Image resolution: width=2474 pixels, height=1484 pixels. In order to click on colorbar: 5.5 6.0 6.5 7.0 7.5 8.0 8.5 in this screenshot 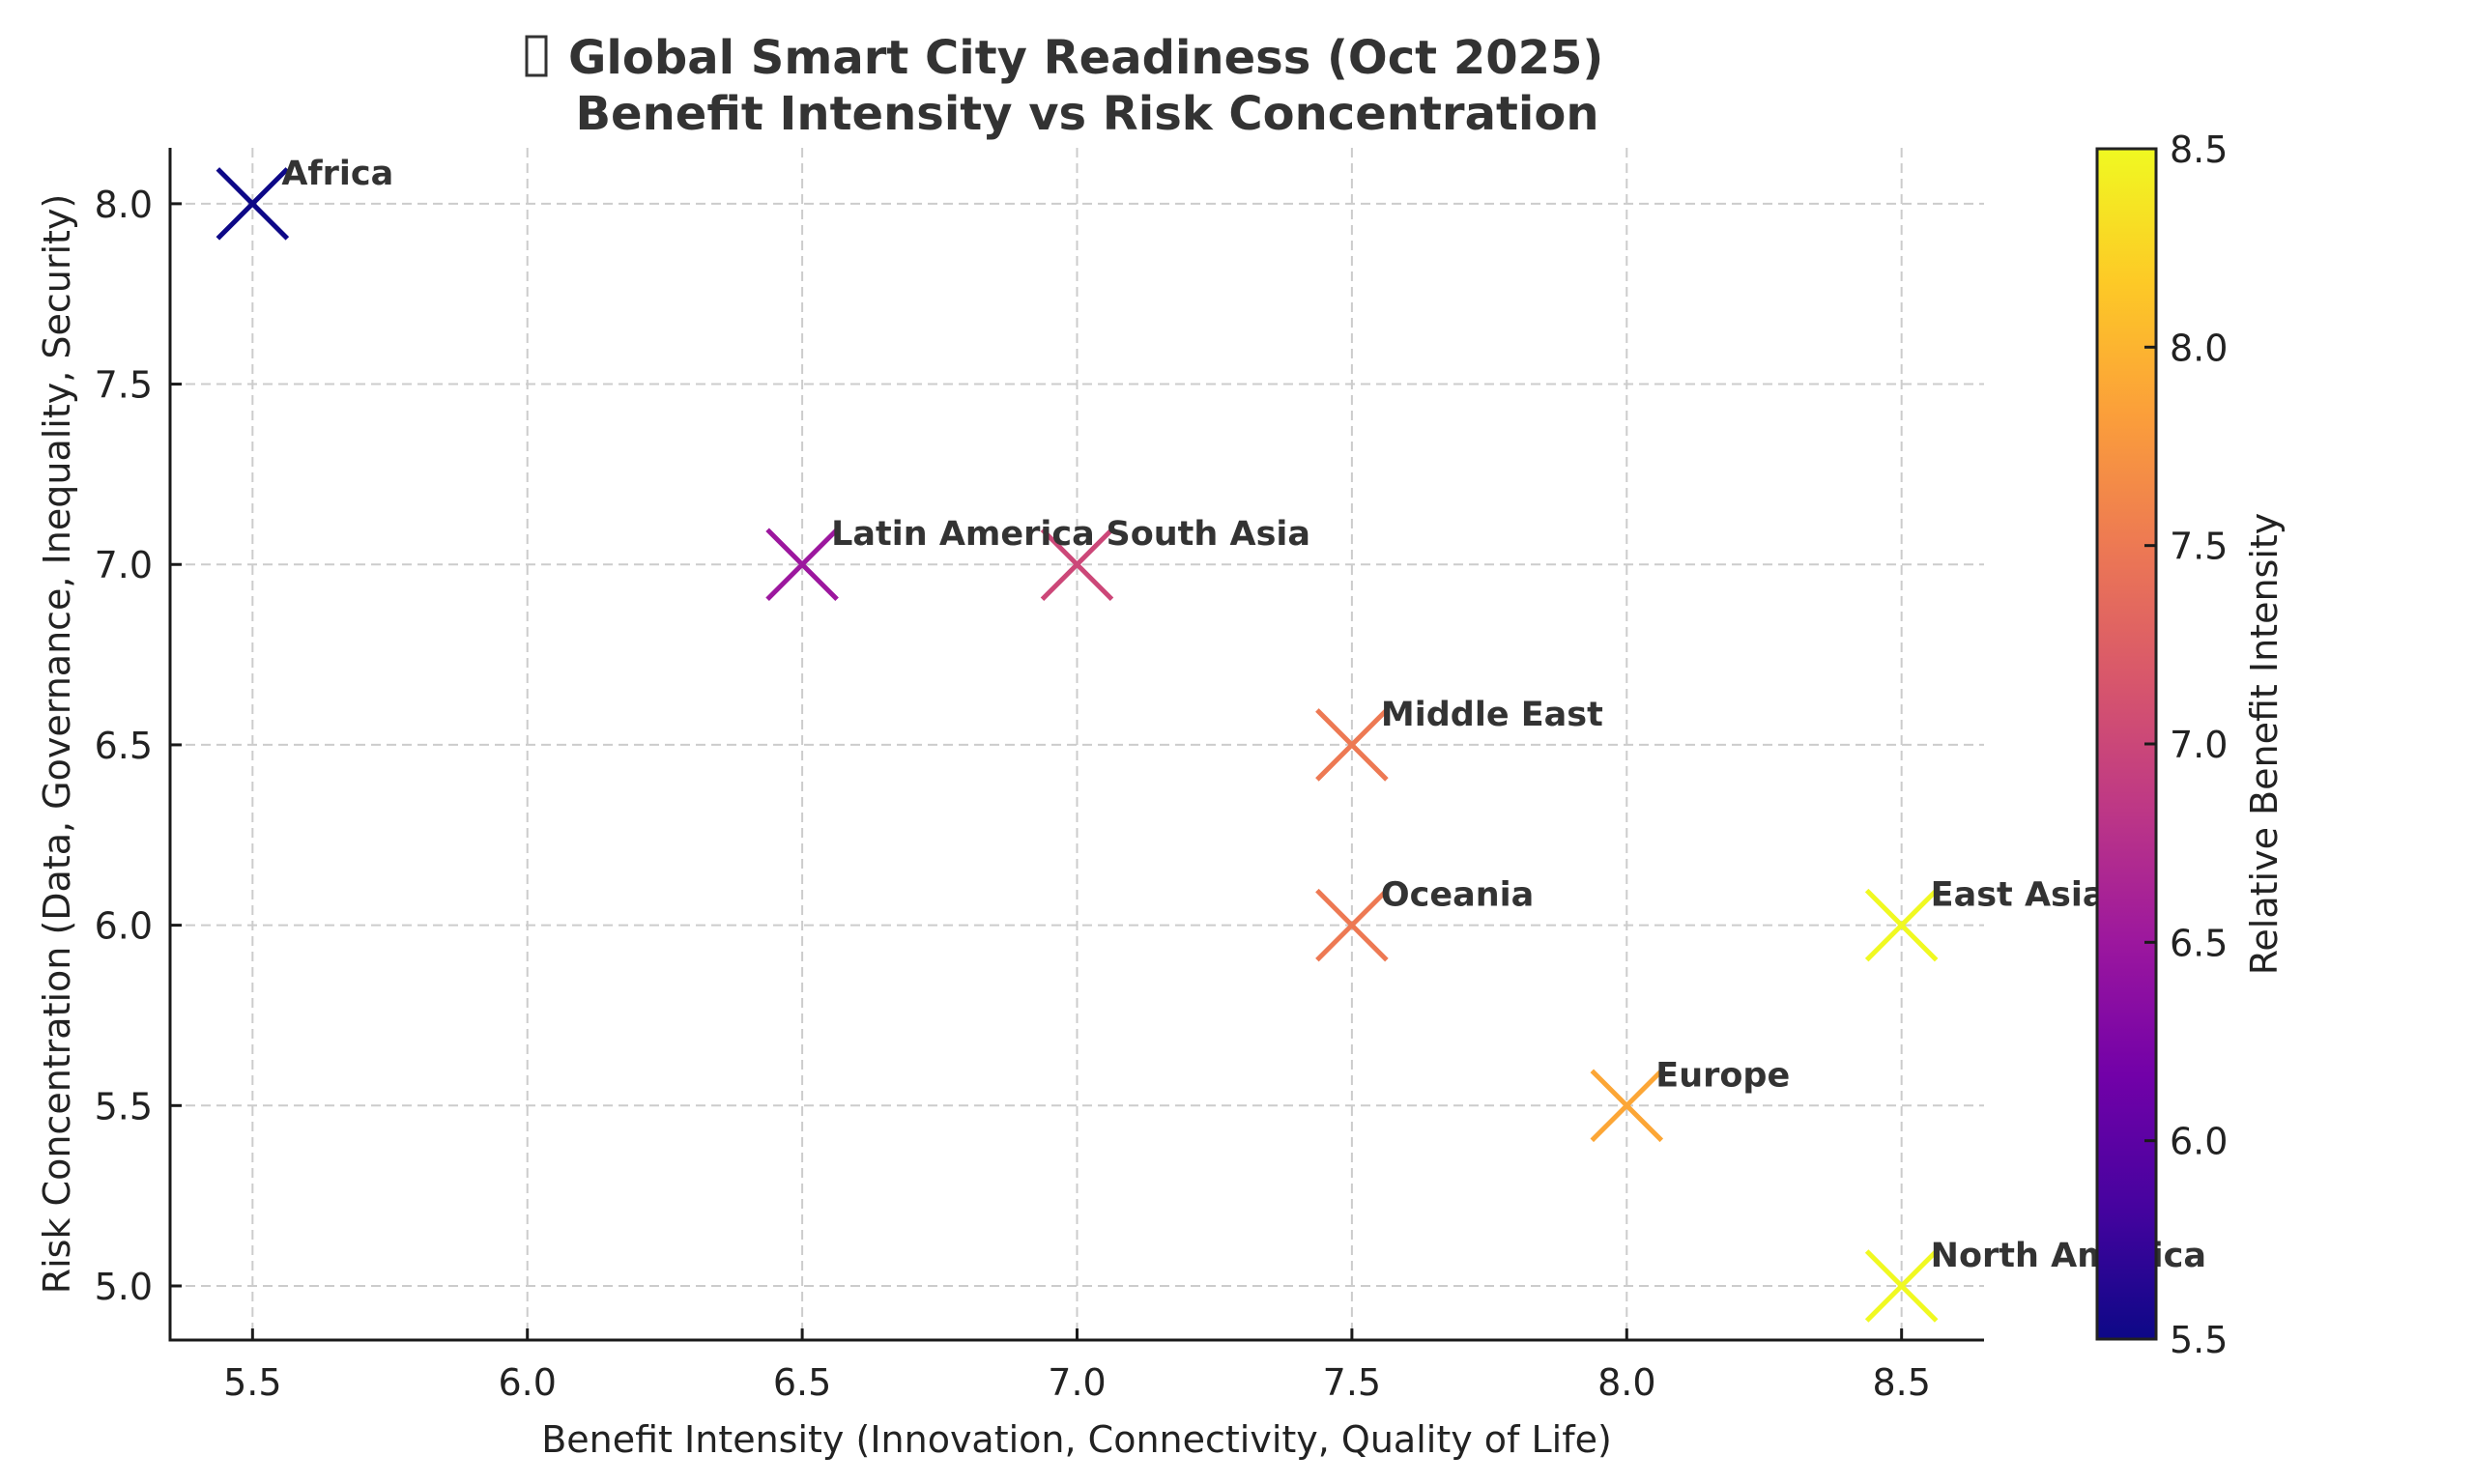, I will do `click(2161, 745)`.